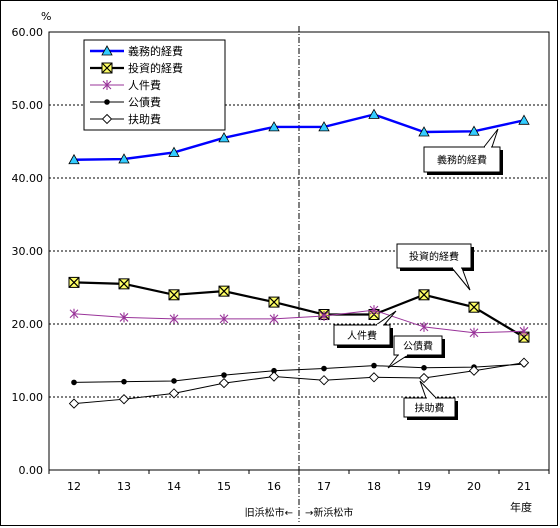 The width and height of the screenshot is (560, 528). I want to click on callout-label: 人件費, so click(362, 335).